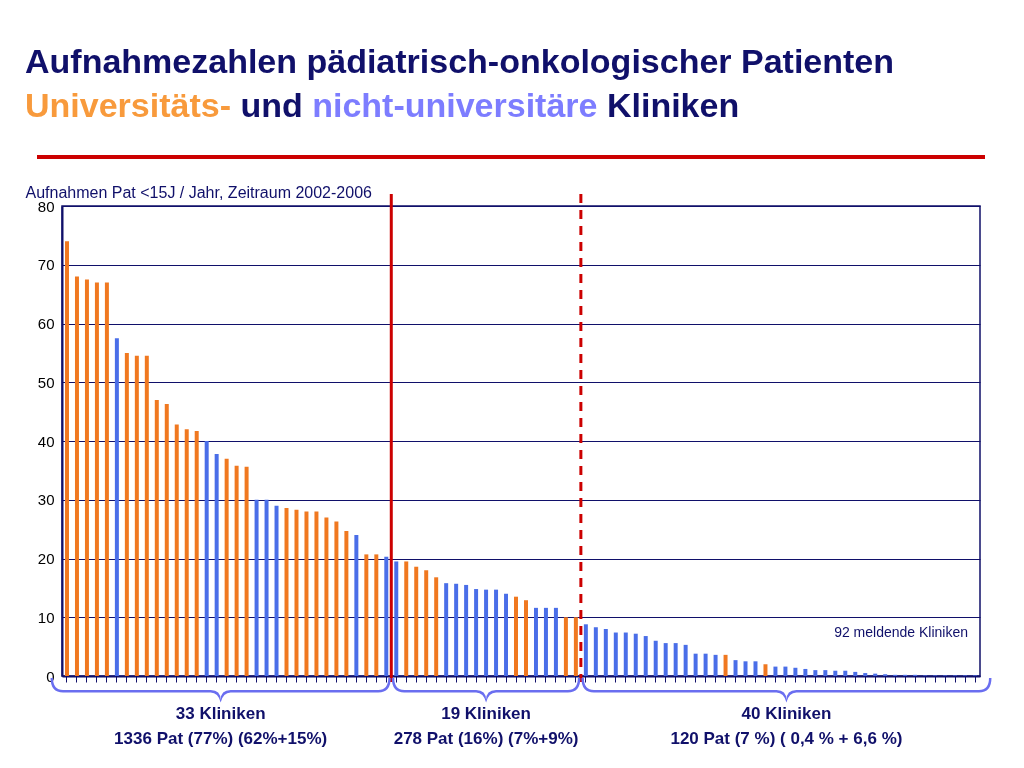 Image resolution: width=1024 pixels, height=768 pixels. Describe the element at coordinates (382, 105) in the screenshot. I see `chart-subtitle: Universitäts- und nicht-universitäre Kliniken` at that location.